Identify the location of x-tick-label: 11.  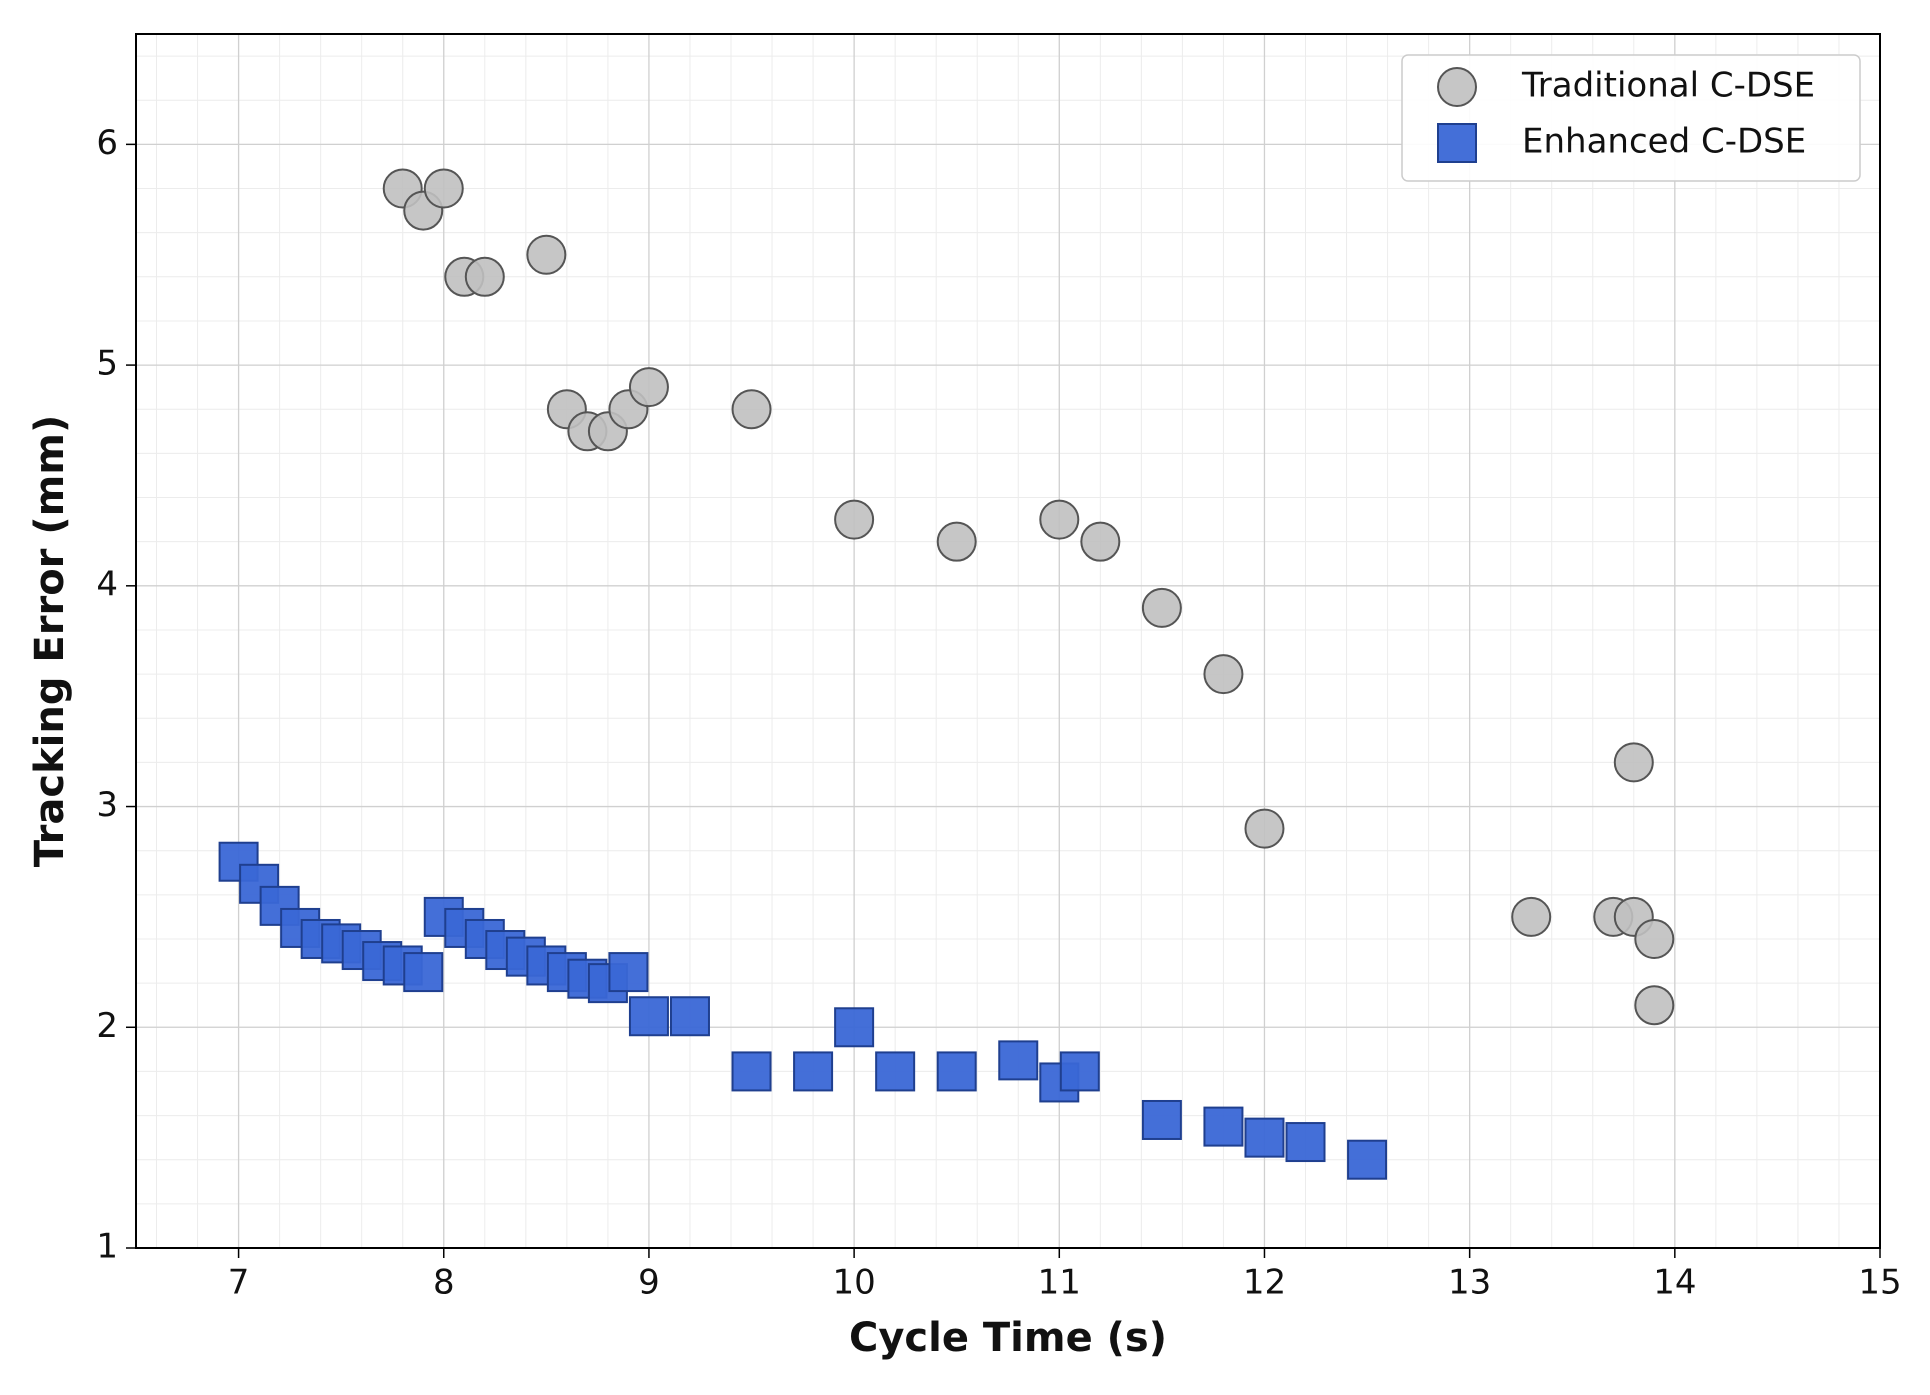
(1059, 1283).